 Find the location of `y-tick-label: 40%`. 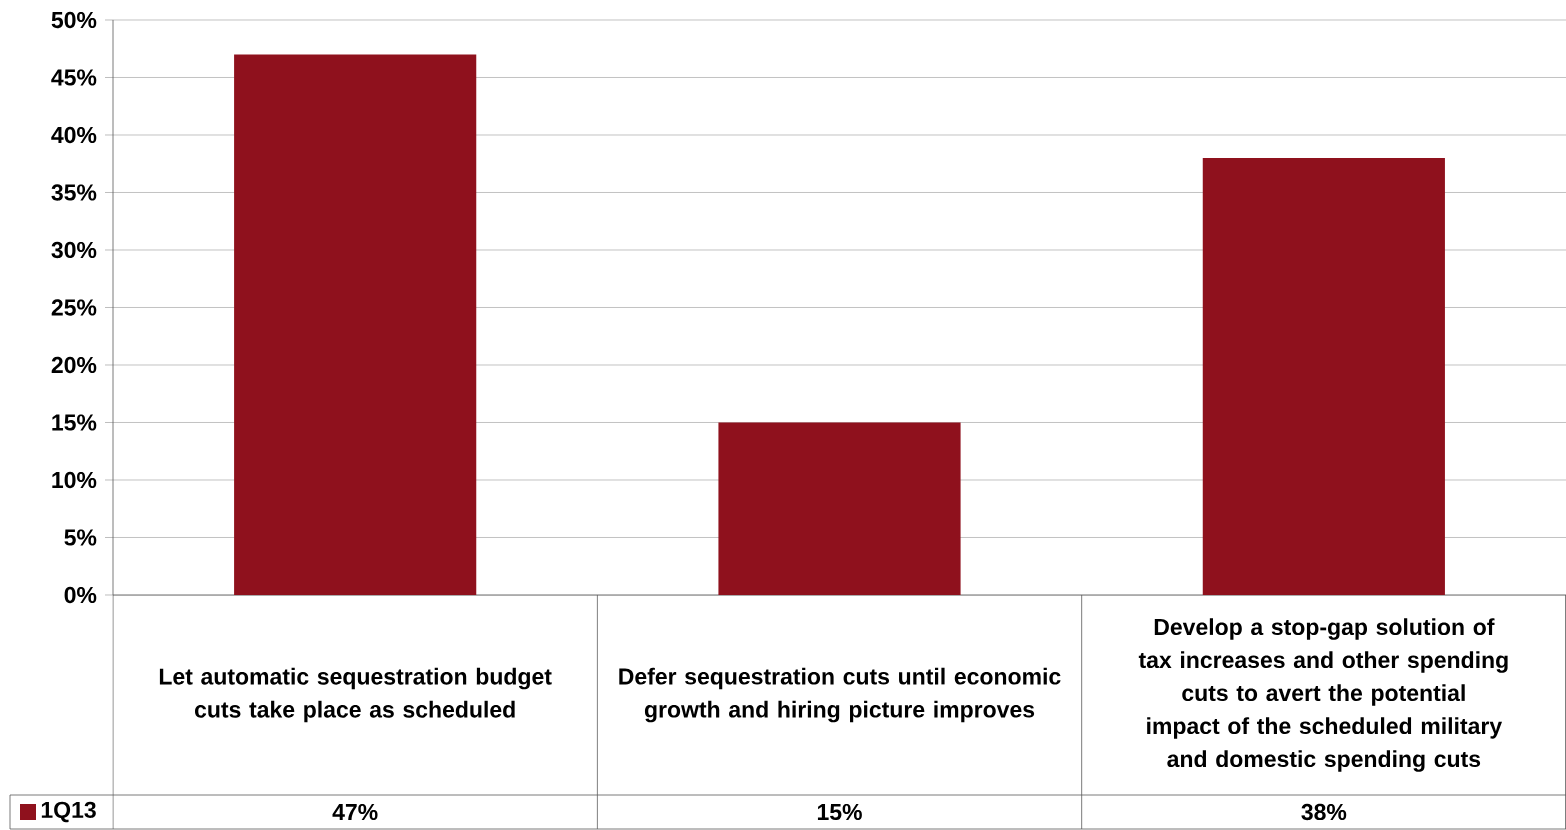

y-tick-label: 40% is located at coordinates (74, 135).